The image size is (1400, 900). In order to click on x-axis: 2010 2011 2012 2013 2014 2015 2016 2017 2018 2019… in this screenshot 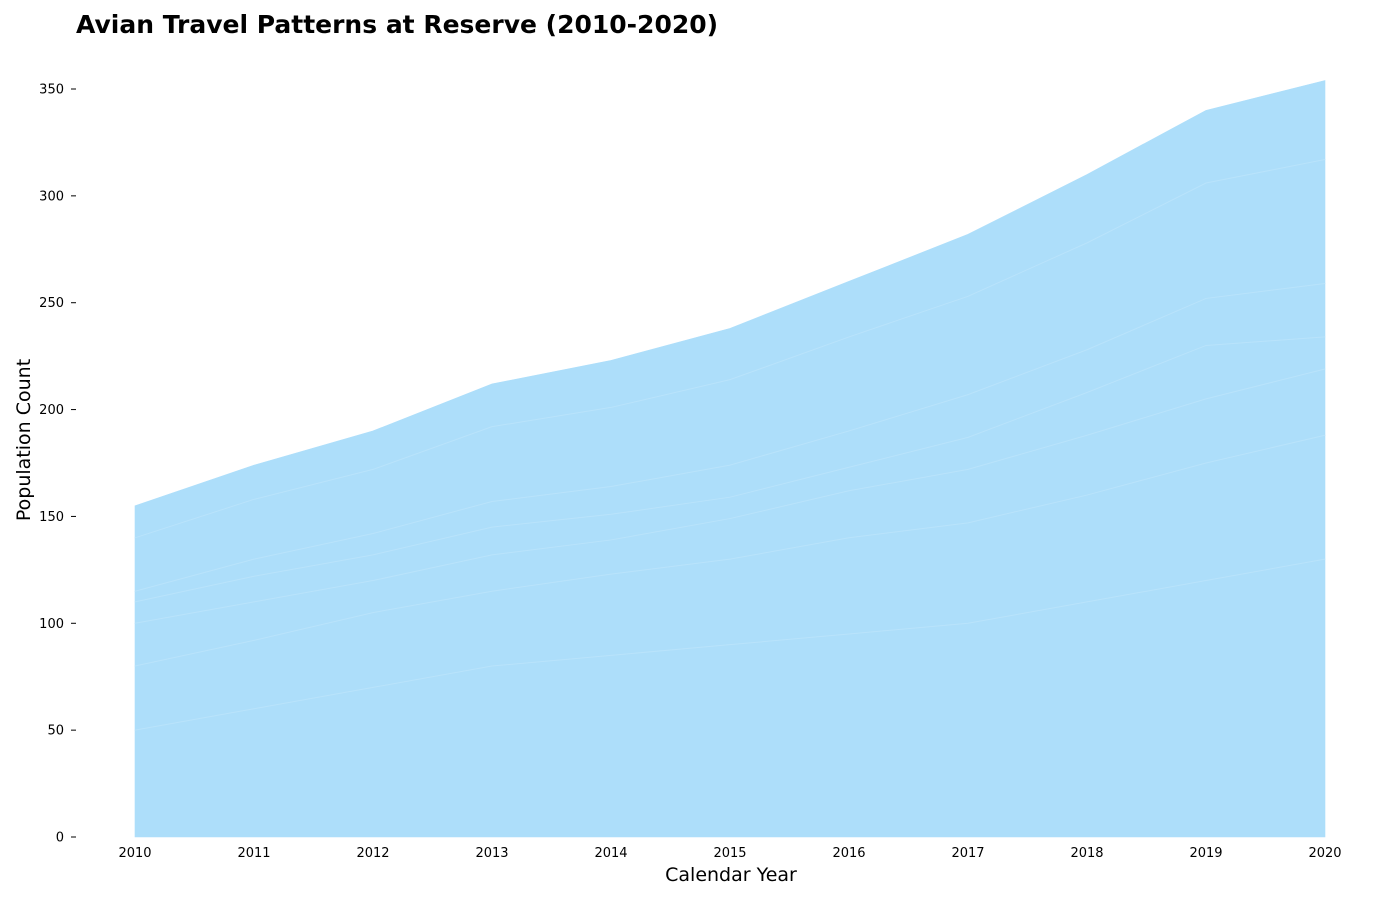, I will do `click(729, 853)`.